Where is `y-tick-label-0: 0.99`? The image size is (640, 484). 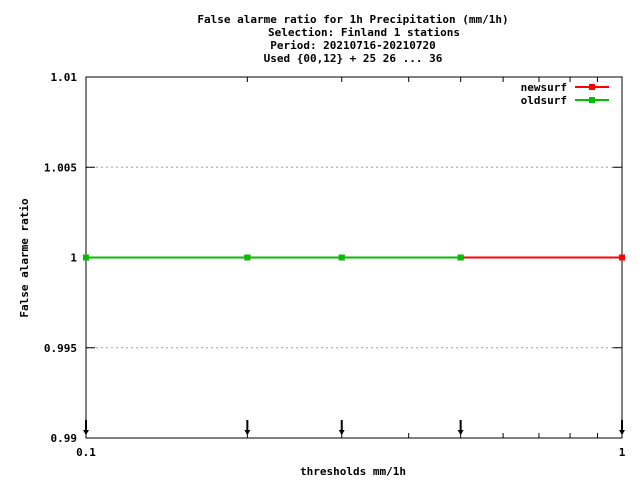
y-tick-label-0: 0.99 is located at coordinates (64, 438).